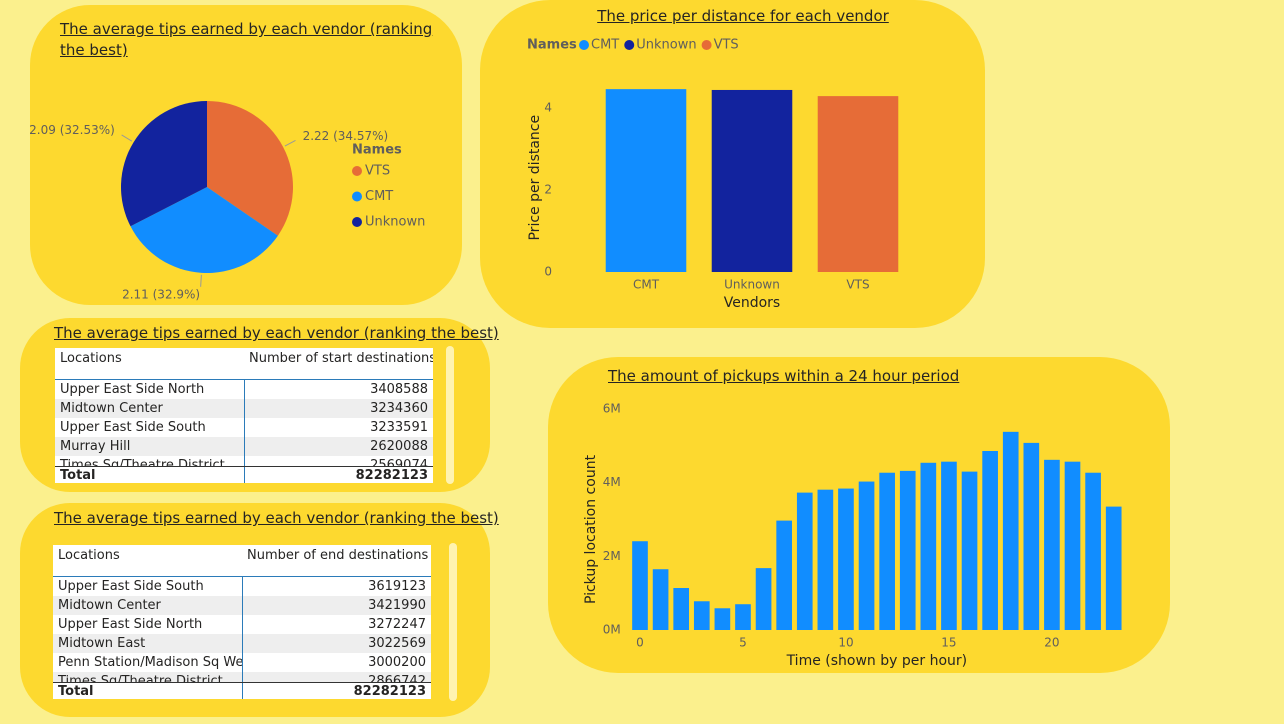 The image size is (1284, 724). What do you see at coordinates (147, 677) in the screenshot?
I see `table-cell: Times Sq/Theatre District` at bounding box center [147, 677].